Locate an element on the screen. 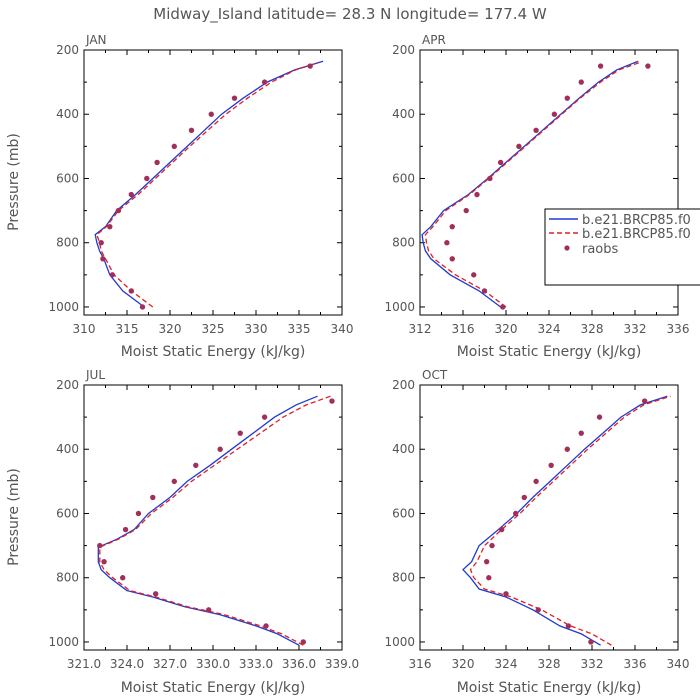  panel-jul-xtick-label: 333.0 is located at coordinates (256, 664).